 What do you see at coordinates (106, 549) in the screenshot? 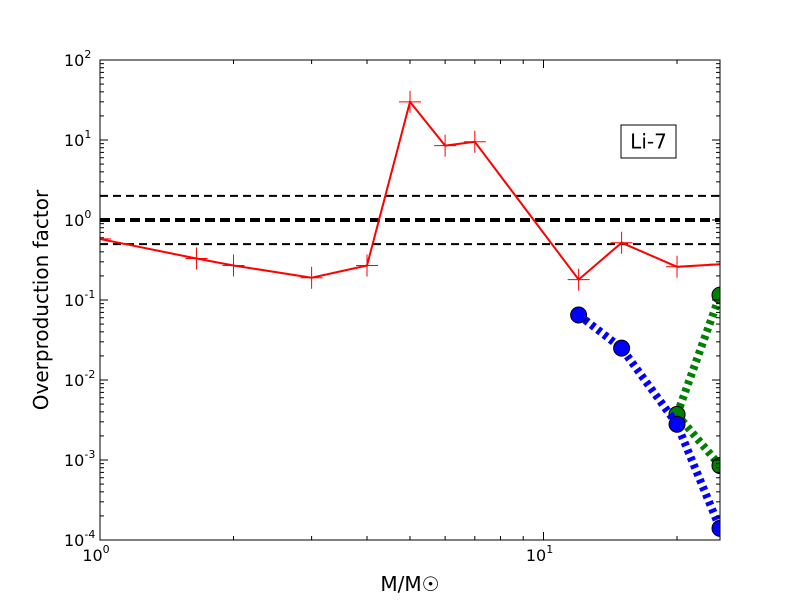
I see `x-tick-exponent: 0` at bounding box center [106, 549].